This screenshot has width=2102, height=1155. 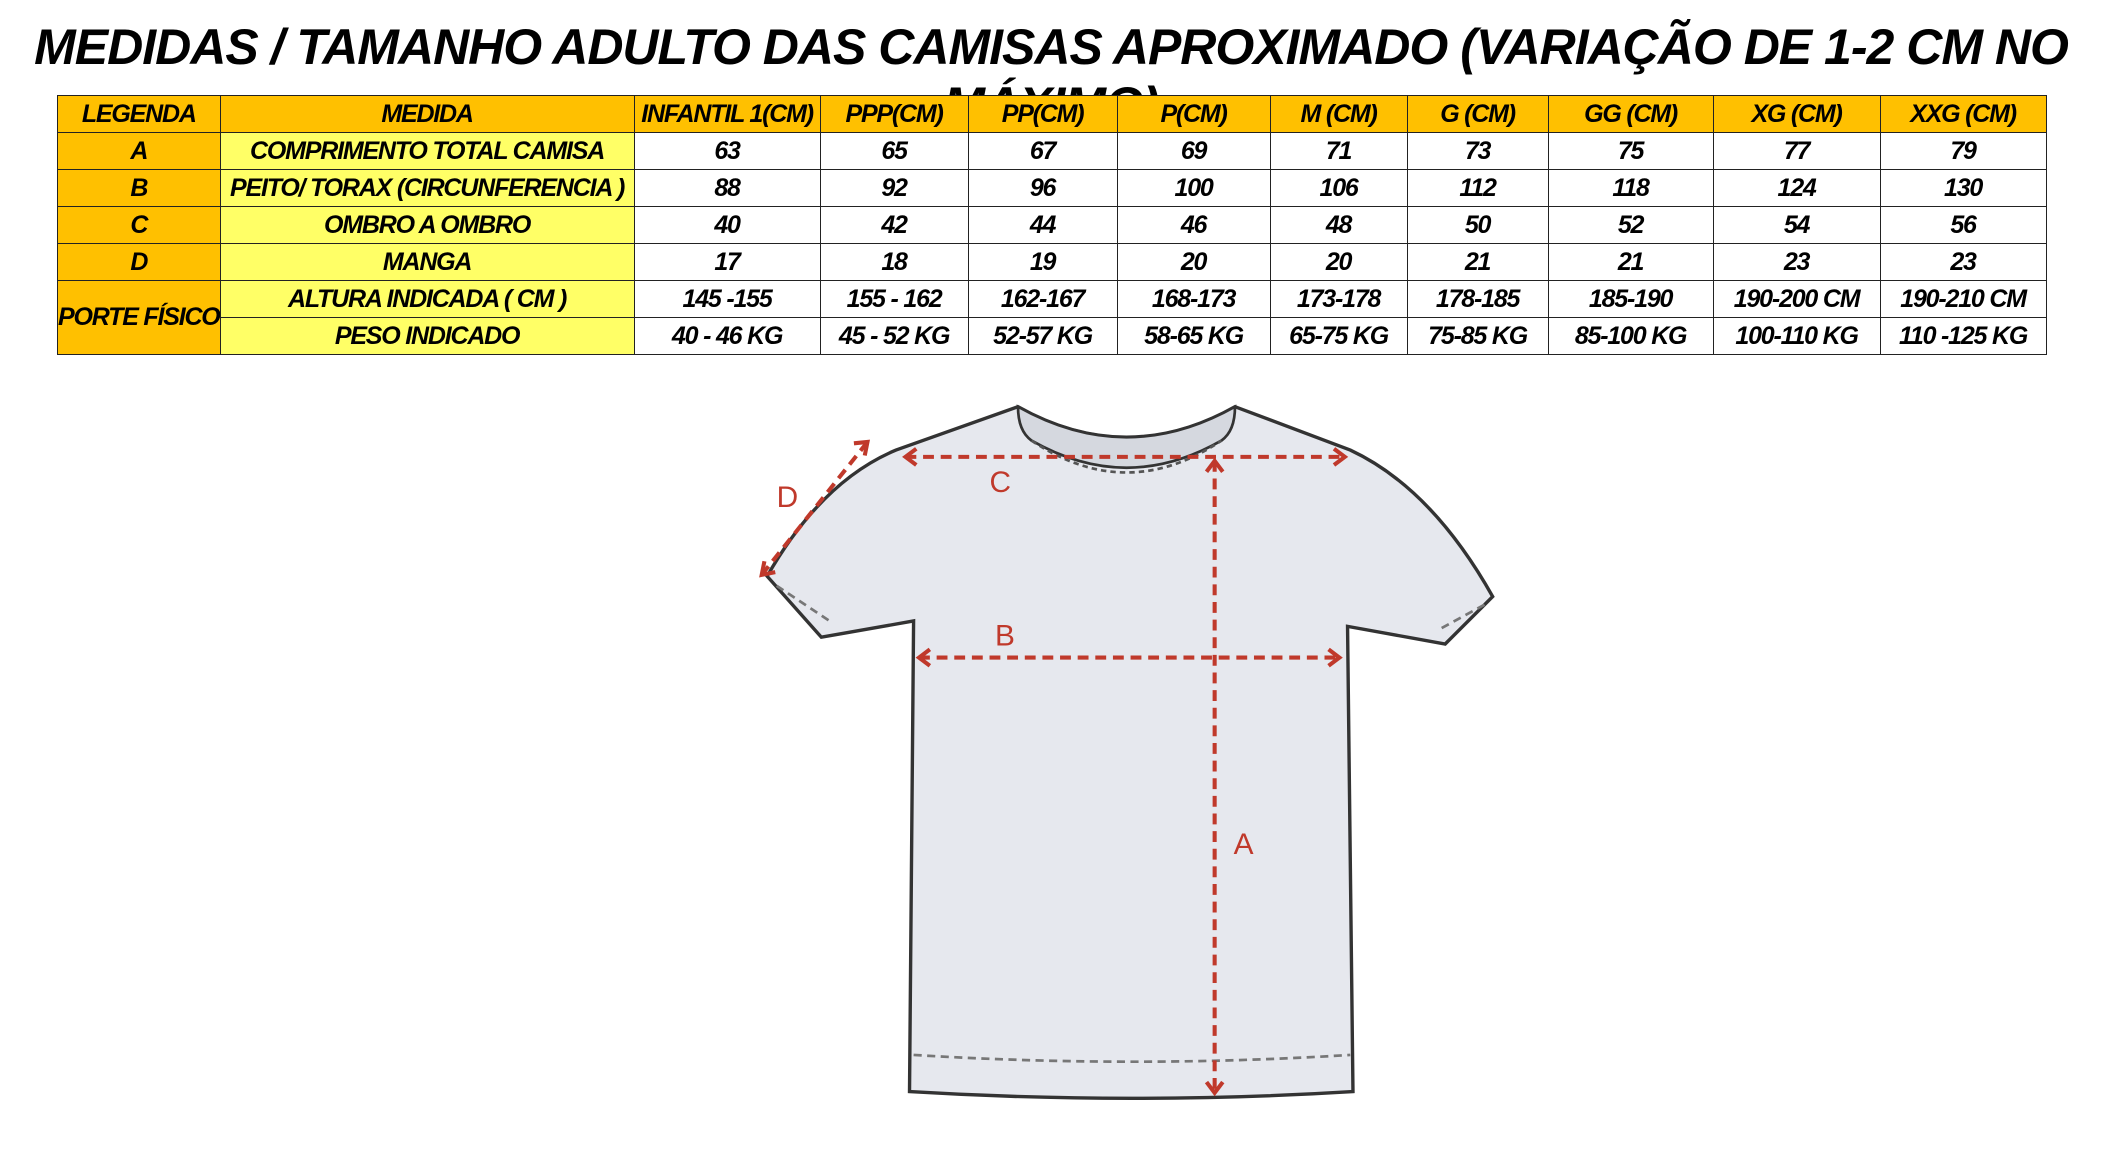 I want to click on header-cell: XG (CM), so click(x=1796, y=114).